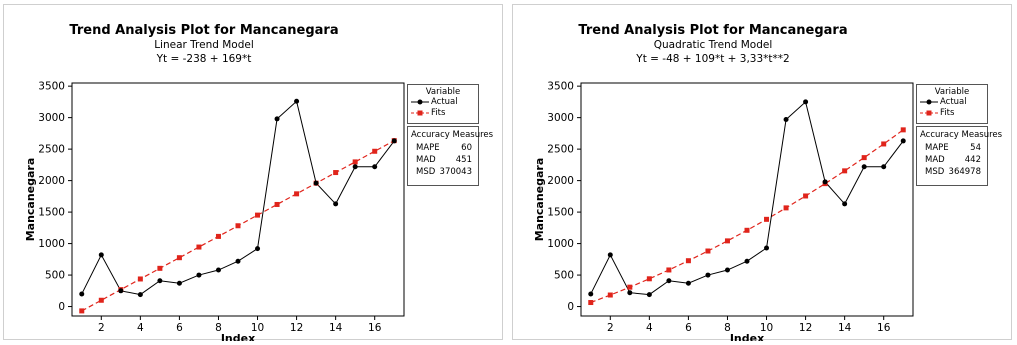 The image size is (1017, 345). Describe the element at coordinates (713, 30) in the screenshot. I see `chart-title: Trend Analysis Plot for Mancanegara` at that location.